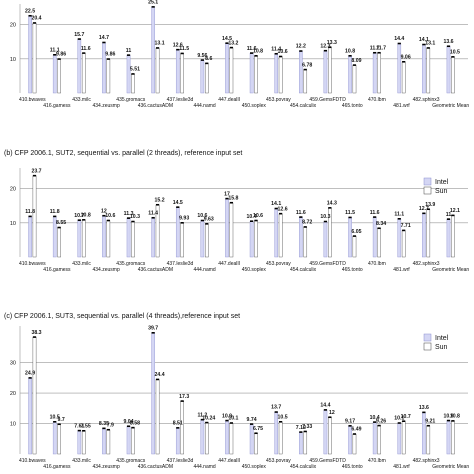  What do you see at coordinates (55, 418) in the screenshot?
I see `data-label-intel: 10.5` at bounding box center [55, 418].